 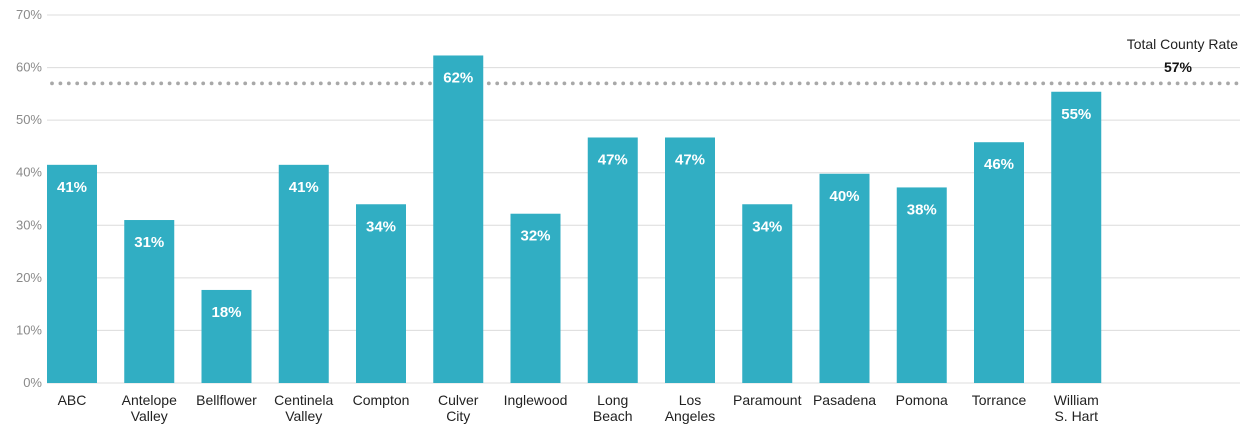 What do you see at coordinates (303, 400) in the screenshot?
I see `category-label: Centinela` at bounding box center [303, 400].